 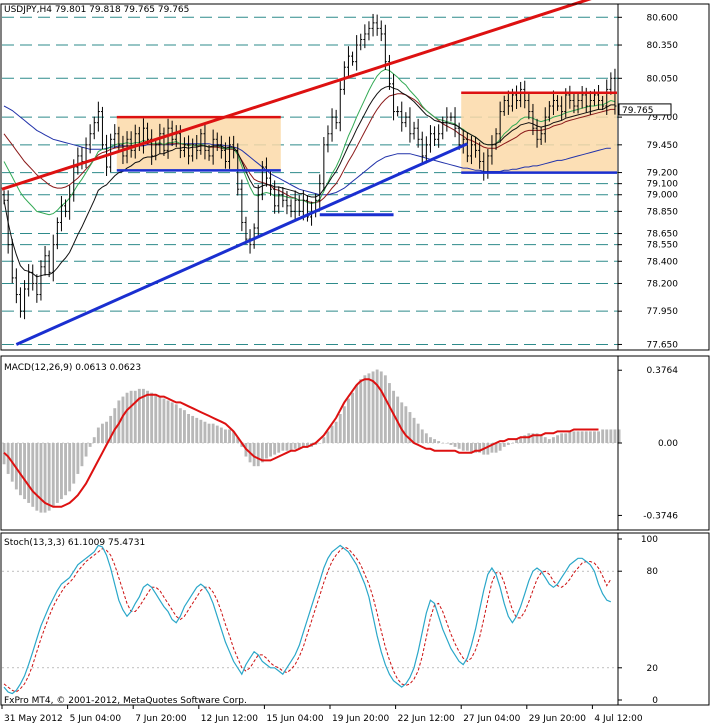 What do you see at coordinates (307, 150) in the screenshot?
I see `ma-blue-line` at bounding box center [307, 150].